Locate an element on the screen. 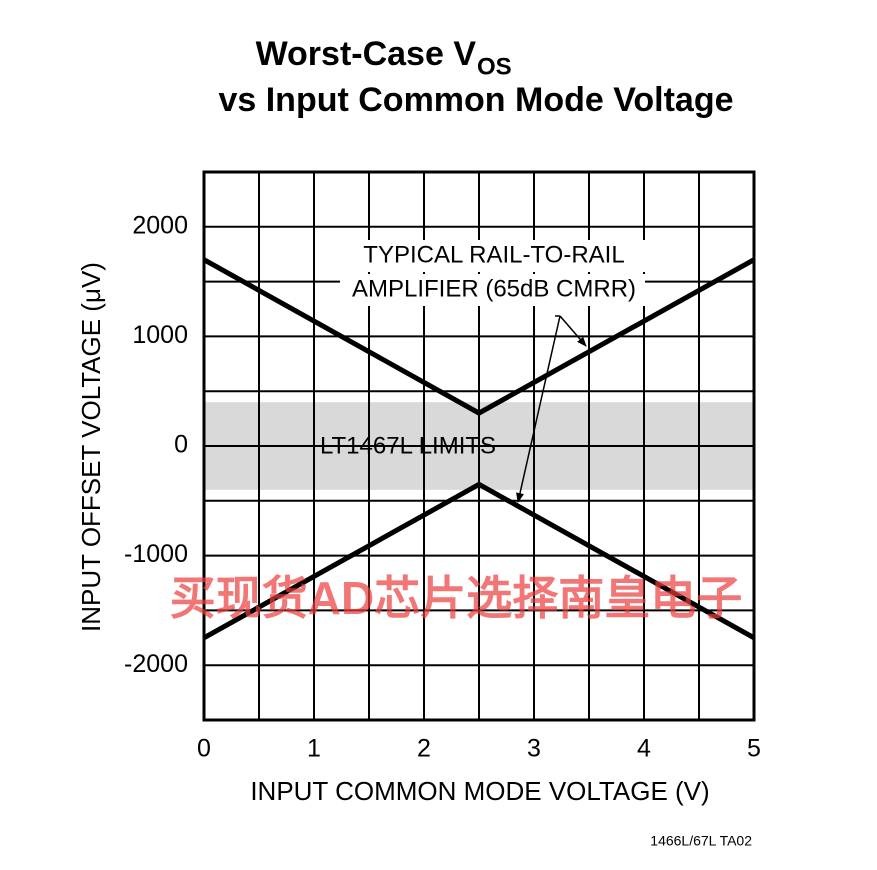  chart-title: Worst-Case V is located at coordinates (366, 54).